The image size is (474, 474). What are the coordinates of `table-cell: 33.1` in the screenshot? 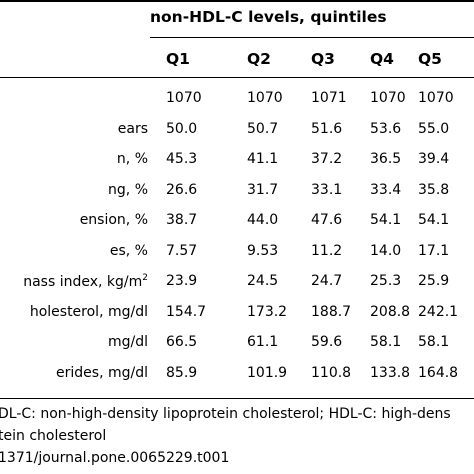 It's located at (327, 190).